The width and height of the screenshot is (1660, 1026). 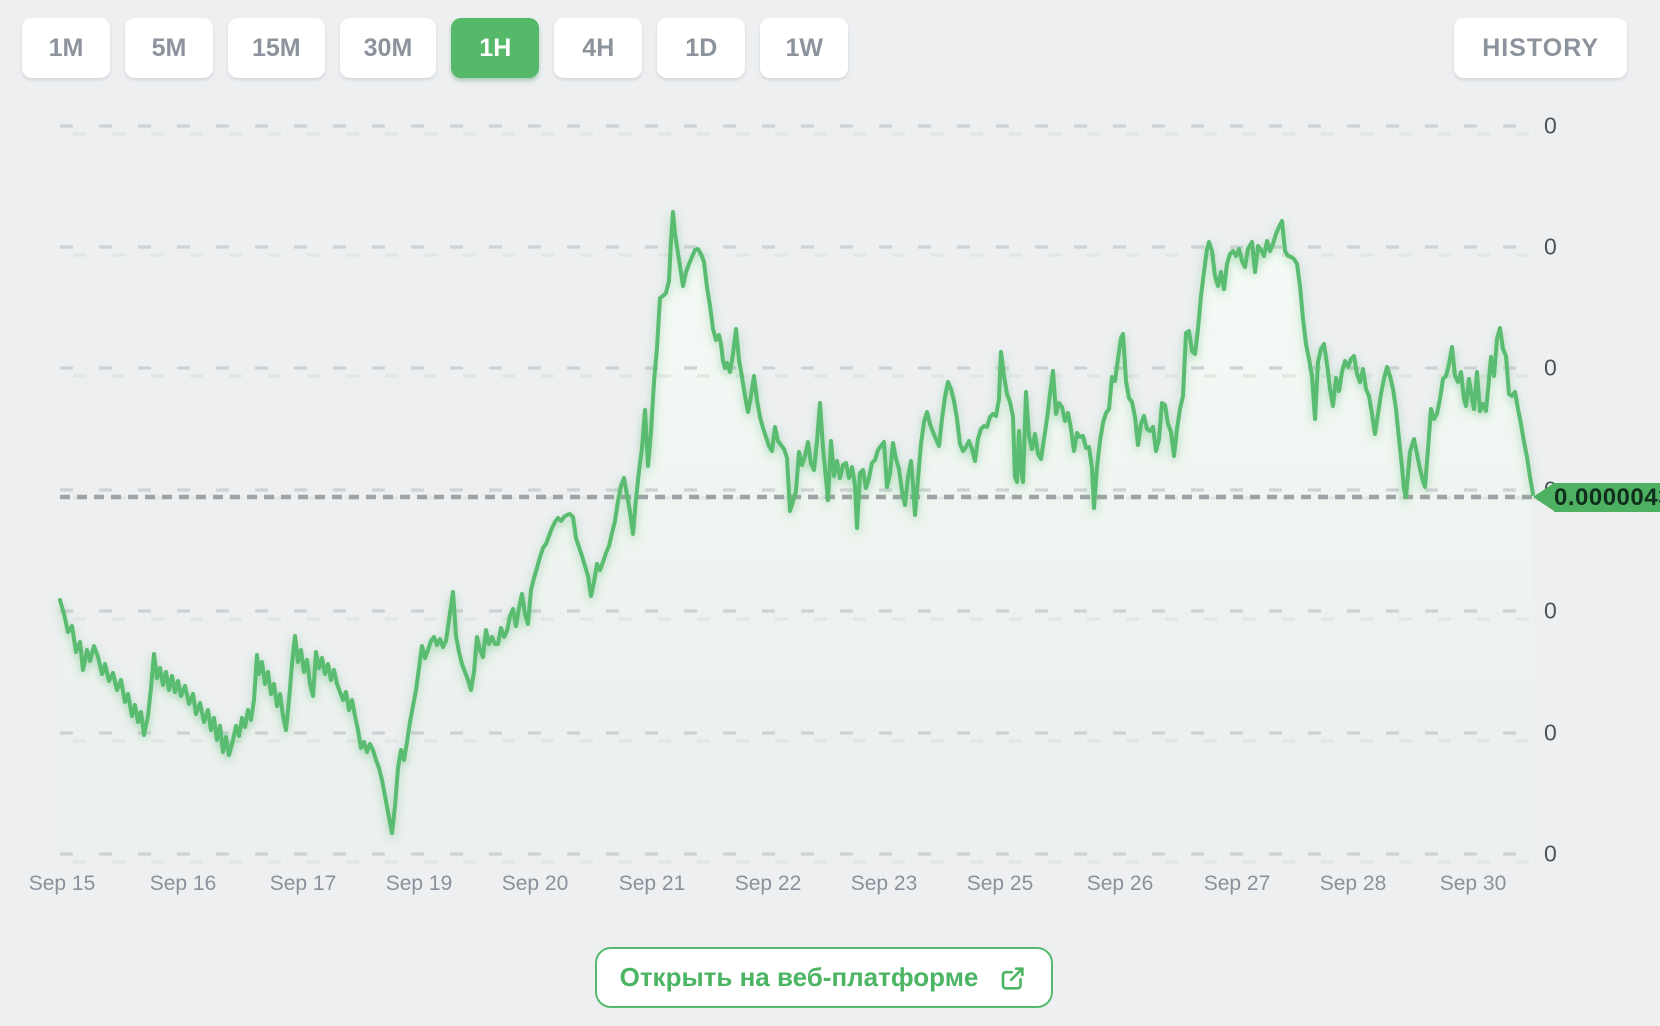 I want to click on timeframe-button-30m: 30M, so click(x=388, y=48).